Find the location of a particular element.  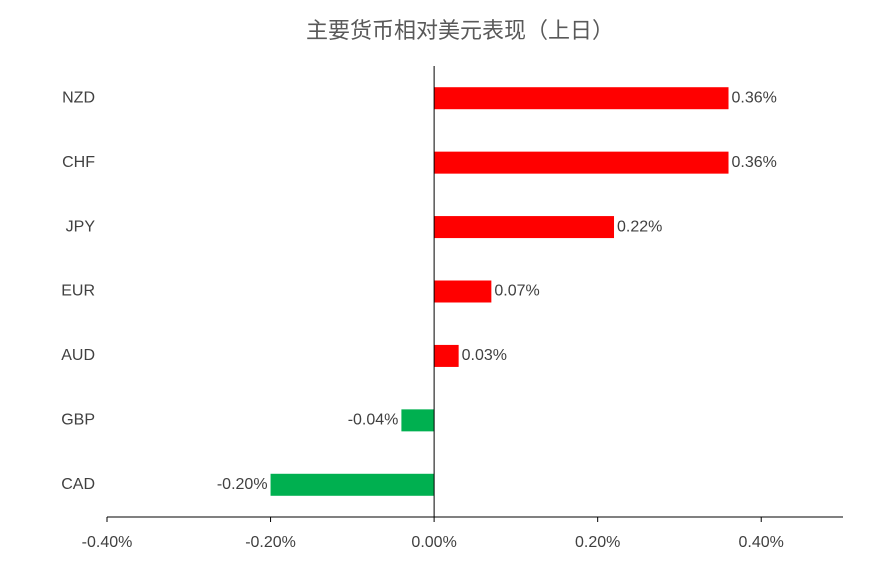

x-tick-label: -0.20% is located at coordinates (270, 542).